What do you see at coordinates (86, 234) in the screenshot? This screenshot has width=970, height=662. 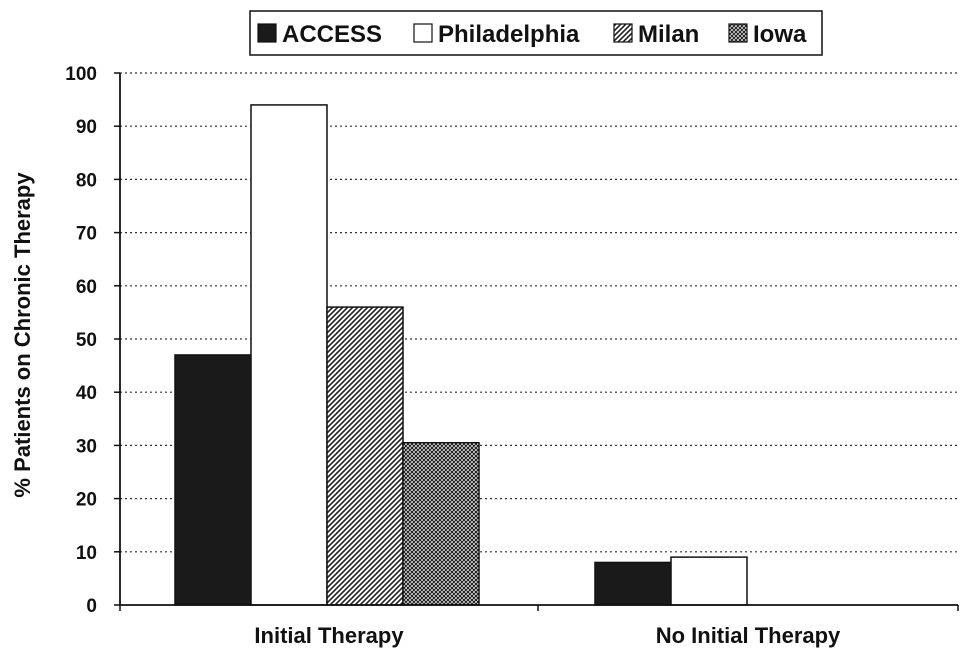 I see `y-tick-label: 70` at bounding box center [86, 234].